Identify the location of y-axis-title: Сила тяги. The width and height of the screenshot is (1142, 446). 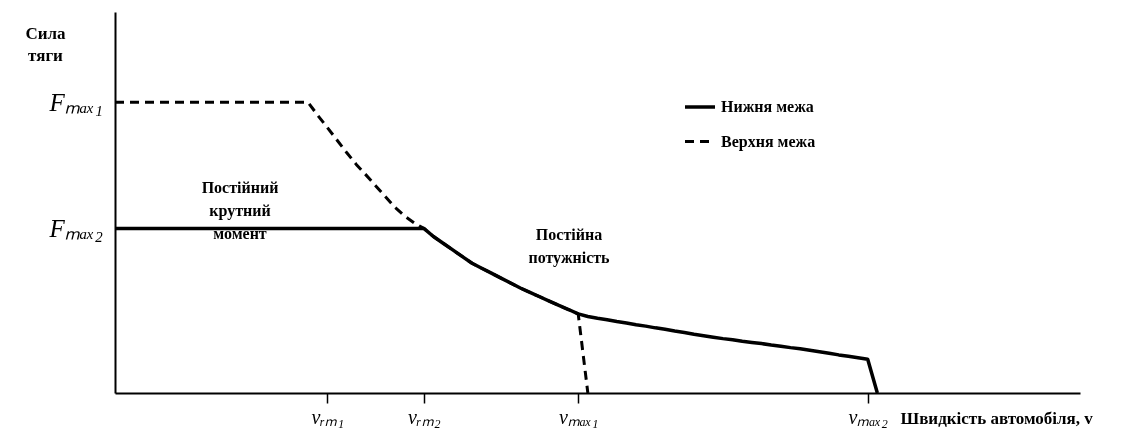
(46, 44).